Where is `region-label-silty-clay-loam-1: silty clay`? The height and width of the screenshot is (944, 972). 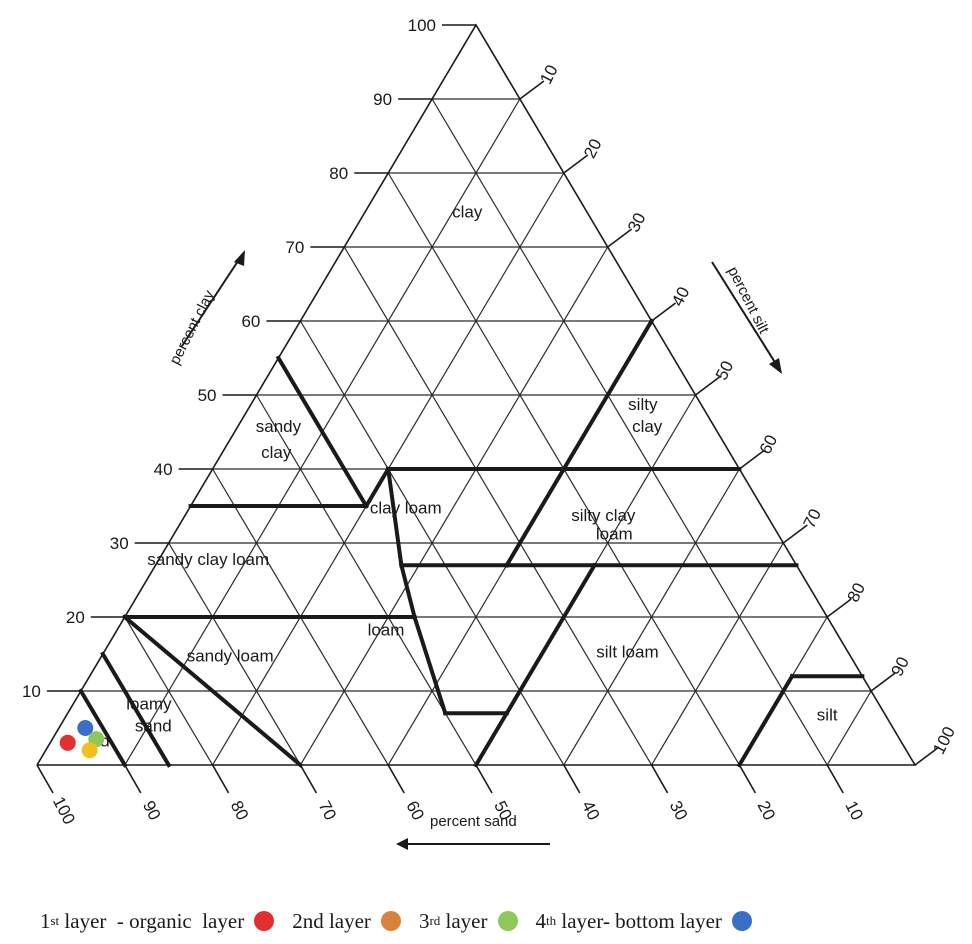 region-label-silty-clay-loam-1: silty clay is located at coordinates (603, 515).